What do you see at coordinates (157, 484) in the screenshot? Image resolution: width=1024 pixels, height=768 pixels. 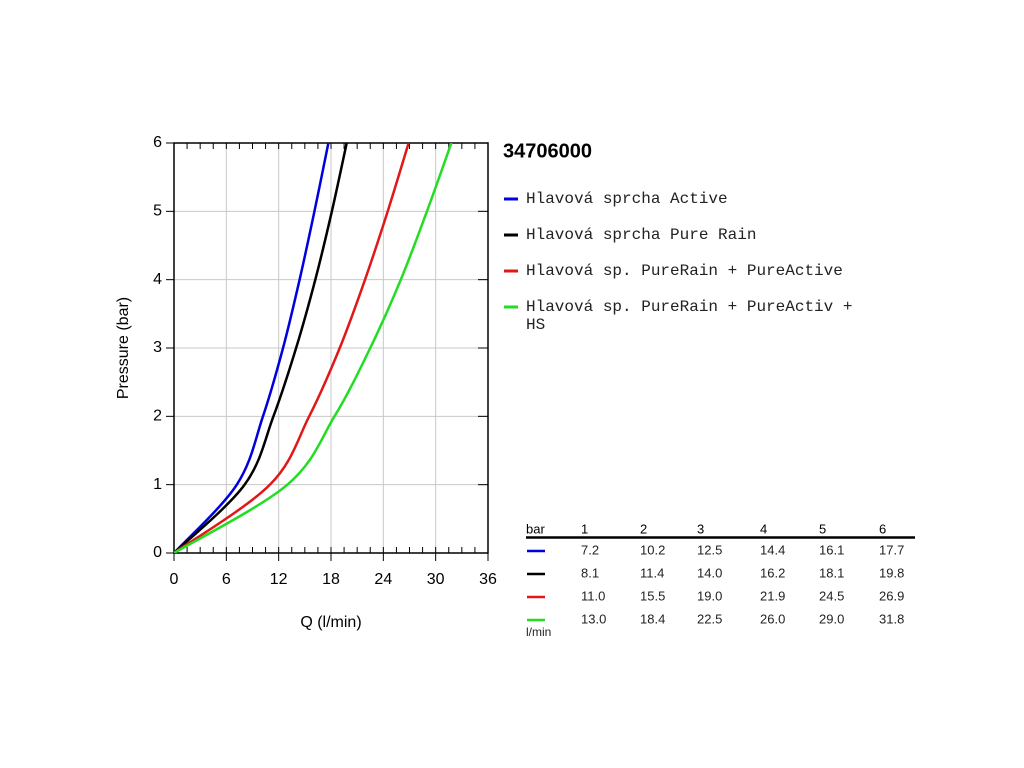 I see `y-tick-label: 1` at bounding box center [157, 484].